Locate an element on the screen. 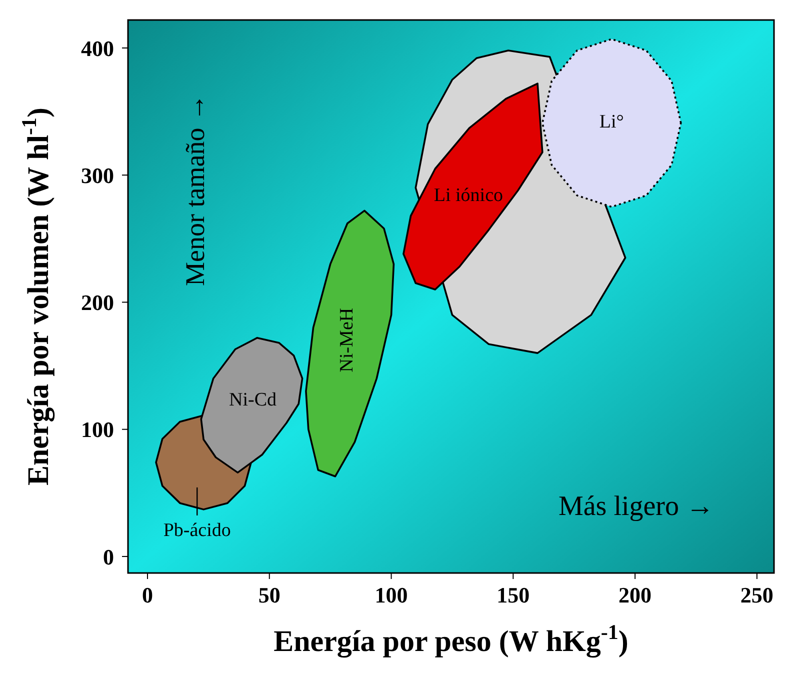  series-label: Li° is located at coordinates (611, 121).